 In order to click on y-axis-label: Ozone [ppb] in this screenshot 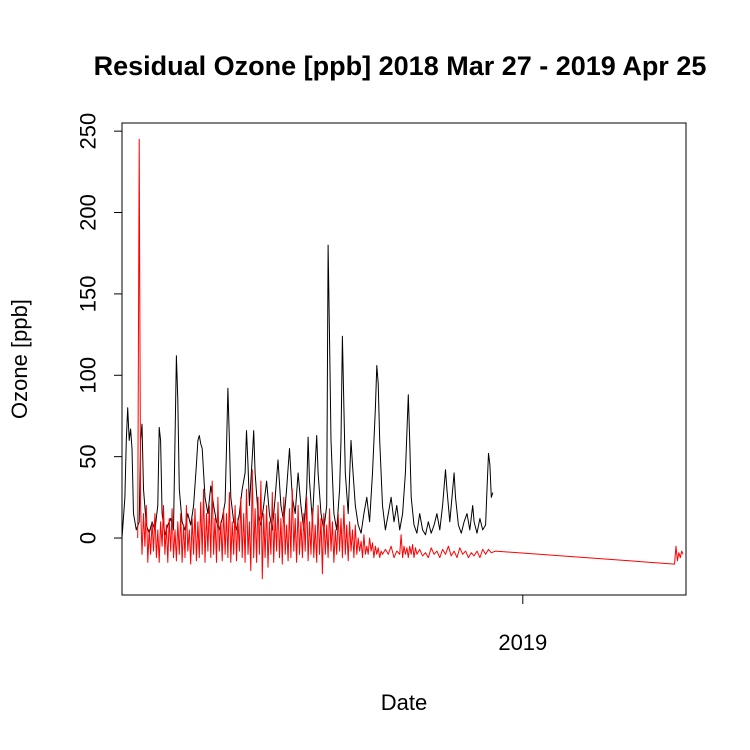, I will do `click(19, 359)`.